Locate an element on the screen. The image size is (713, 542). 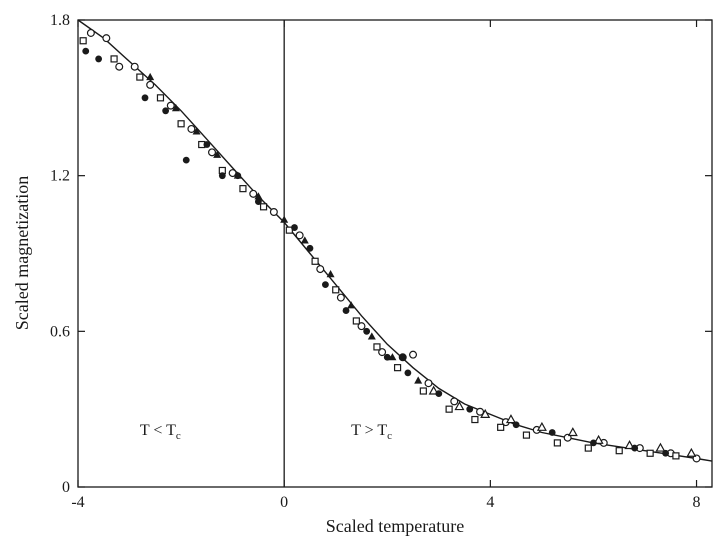
x-tick-label: 4 is located at coordinates (490, 502).